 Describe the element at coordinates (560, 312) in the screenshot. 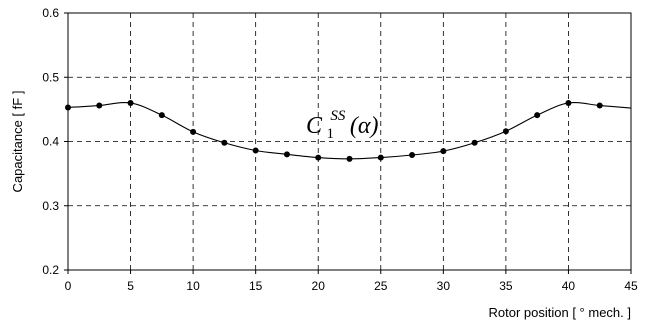

I see `x-axis-label: Rotor position [ ° mech. ]` at that location.